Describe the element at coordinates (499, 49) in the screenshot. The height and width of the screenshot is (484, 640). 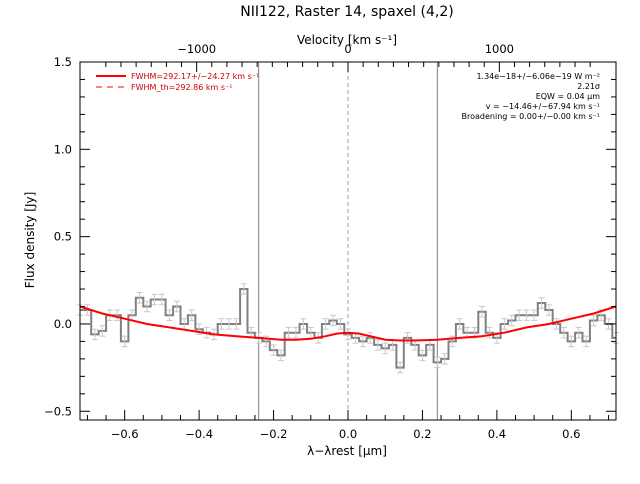
I see `top-tick-label: 1000` at that location.